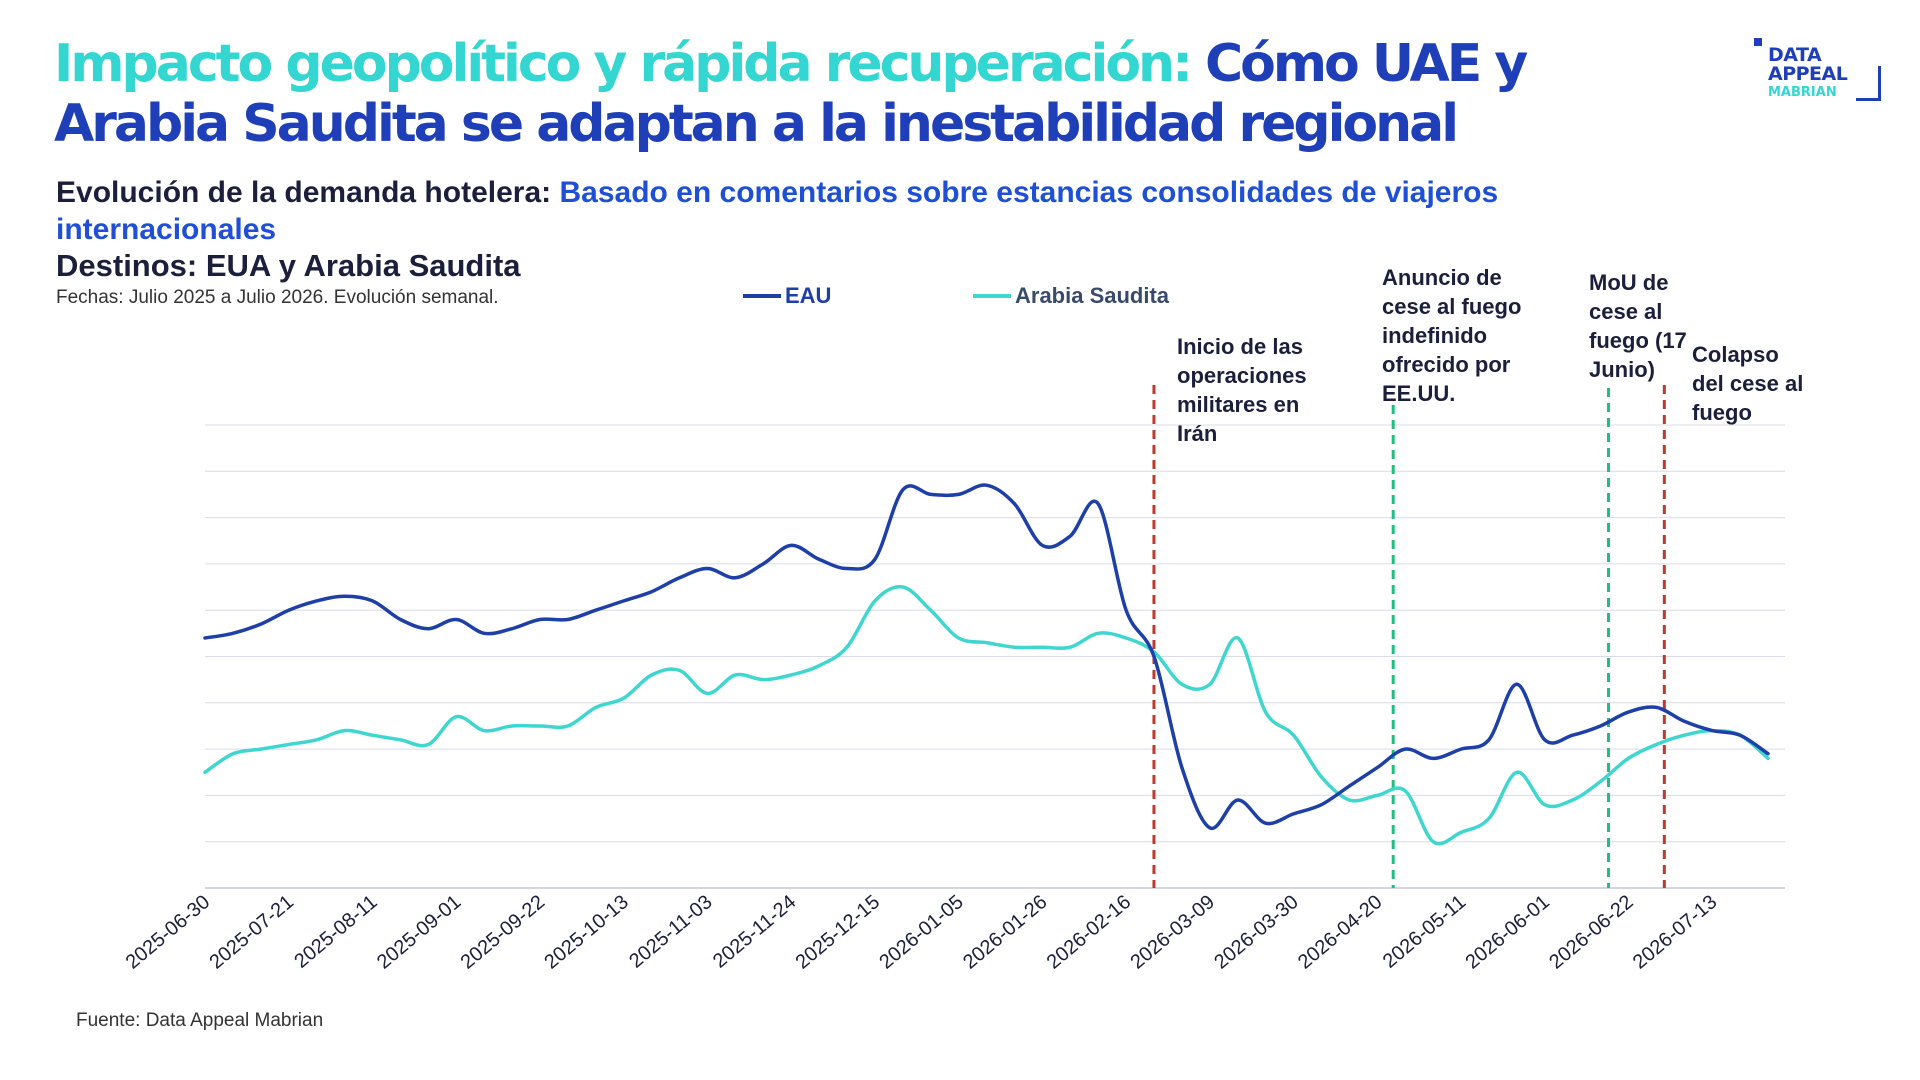 The width and height of the screenshot is (1920, 1080). Describe the element at coordinates (1622, 369) in the screenshot. I see `event-label-line: Junio)` at that location.